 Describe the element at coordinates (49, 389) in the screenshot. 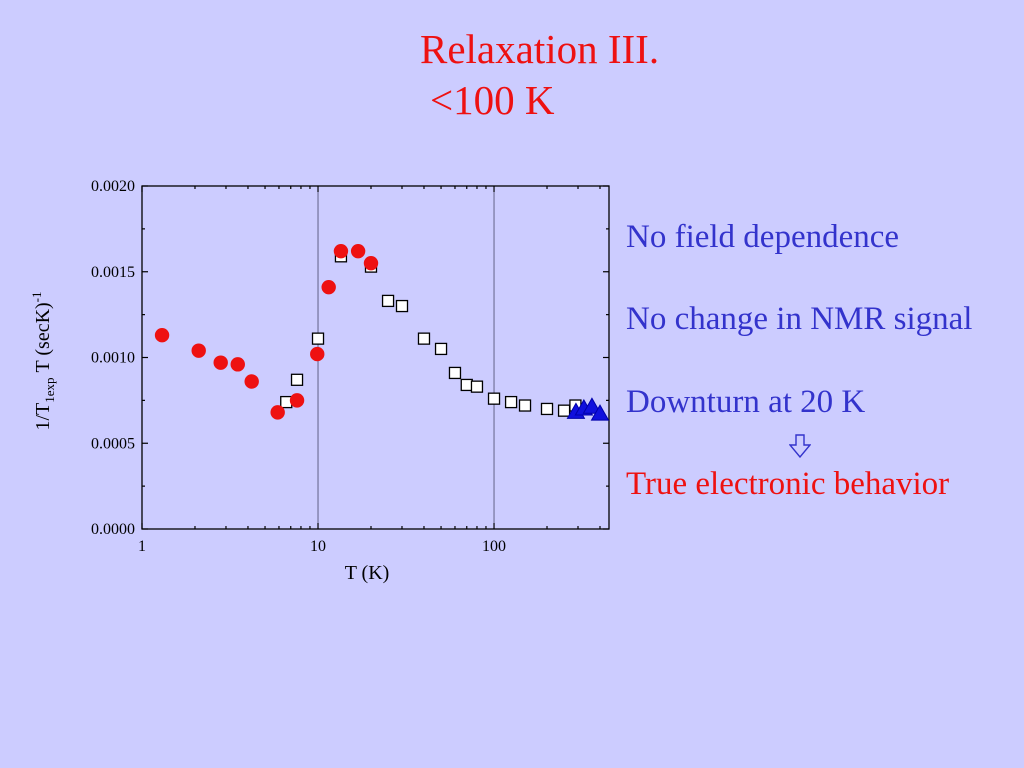

I see `y-axis-label-subscript: 1exp` at that location.